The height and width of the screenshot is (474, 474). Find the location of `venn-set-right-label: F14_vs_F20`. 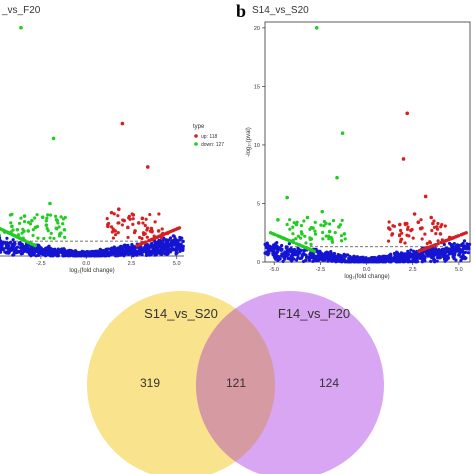

venn-set-right-label: F14_vs_F20 is located at coordinates (314, 313).